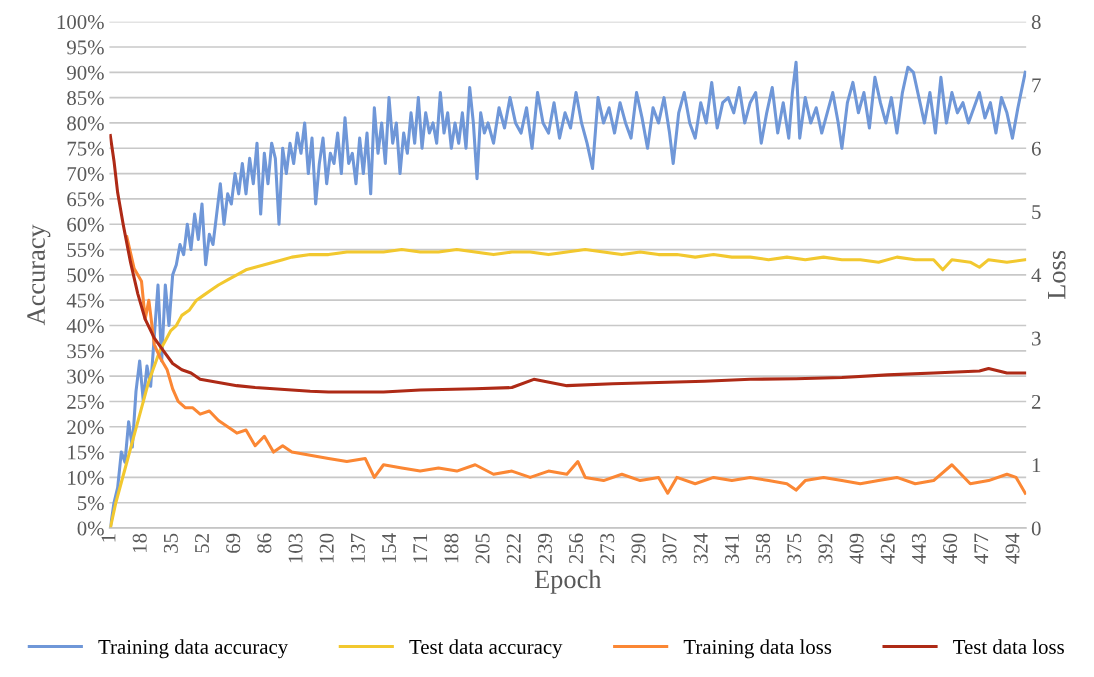  Describe the element at coordinates (86, 452) in the screenshot. I see `y-tick-label: 15%` at that location.